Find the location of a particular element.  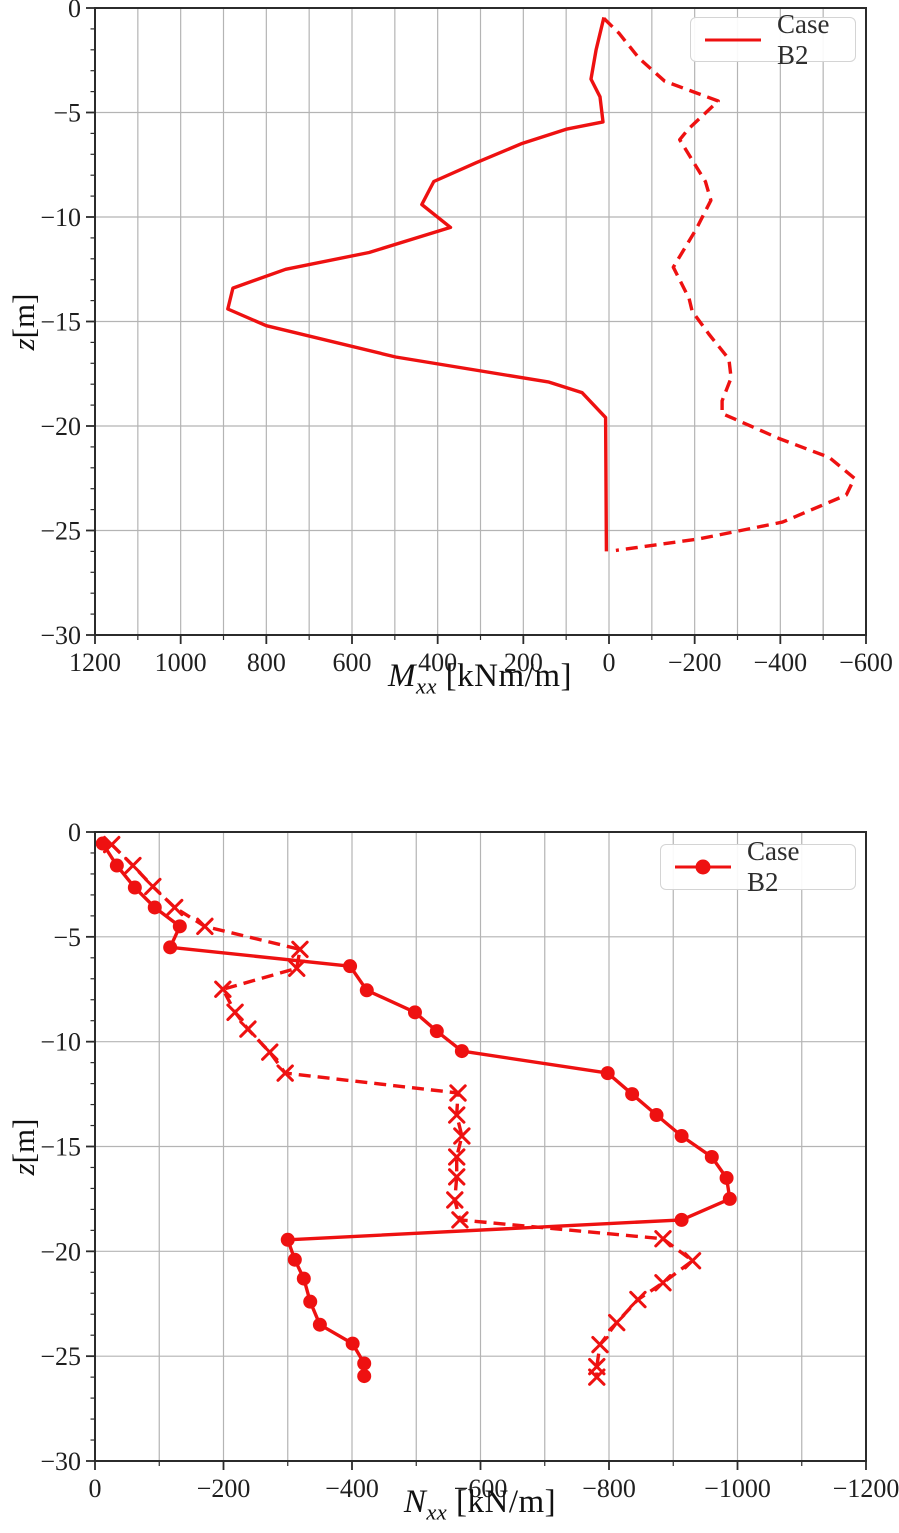

x-tick-label: 200 is located at coordinates (523, 662).